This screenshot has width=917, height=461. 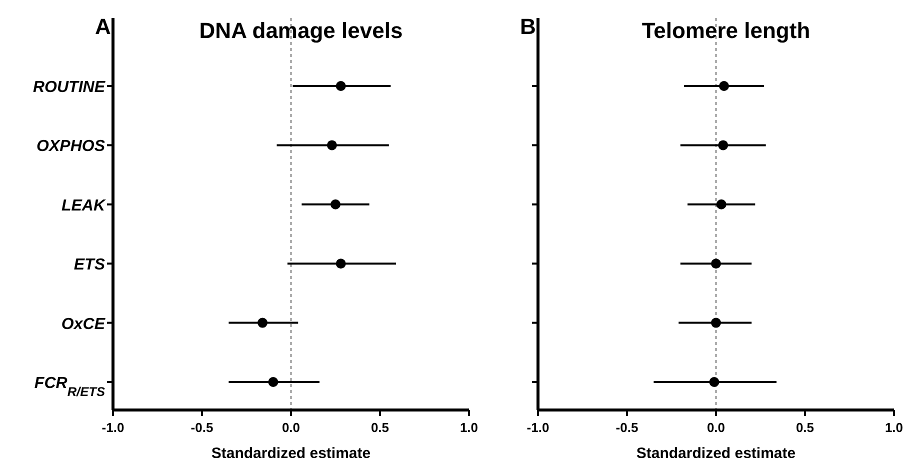 I want to click on text: B, so click(x=528, y=26).